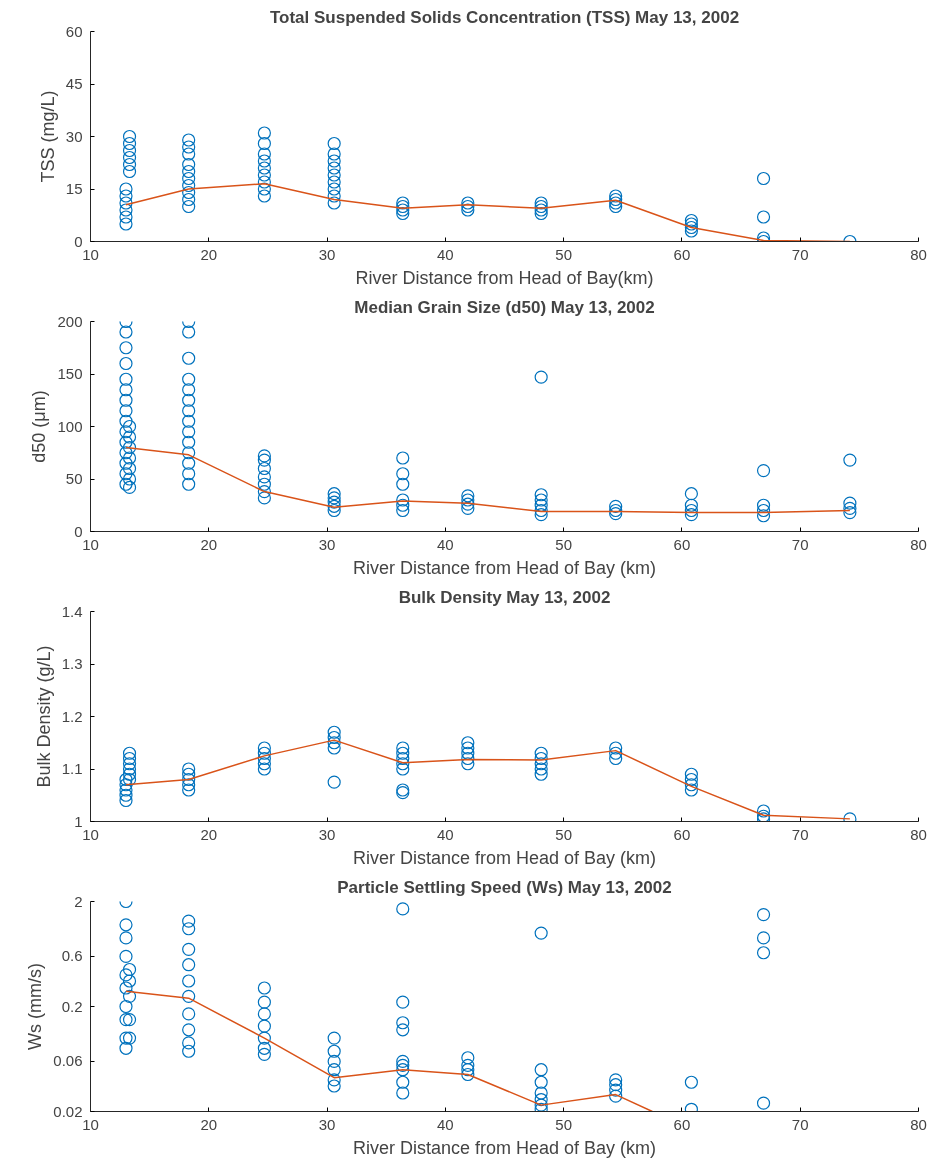  Describe the element at coordinates (72, 716) in the screenshot. I see `y-tick-label: 1.2` at that location.